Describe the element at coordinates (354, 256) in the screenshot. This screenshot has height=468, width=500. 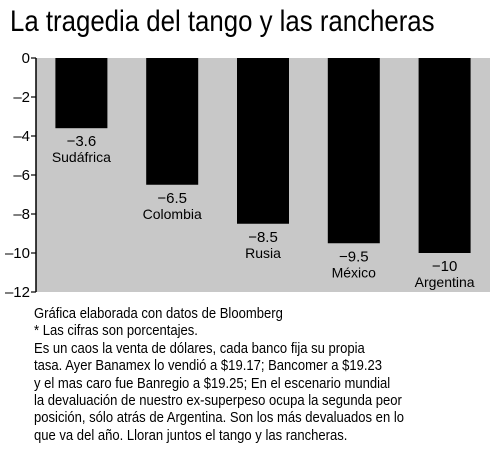
I see `bar-value-label: −9.5` at that location.